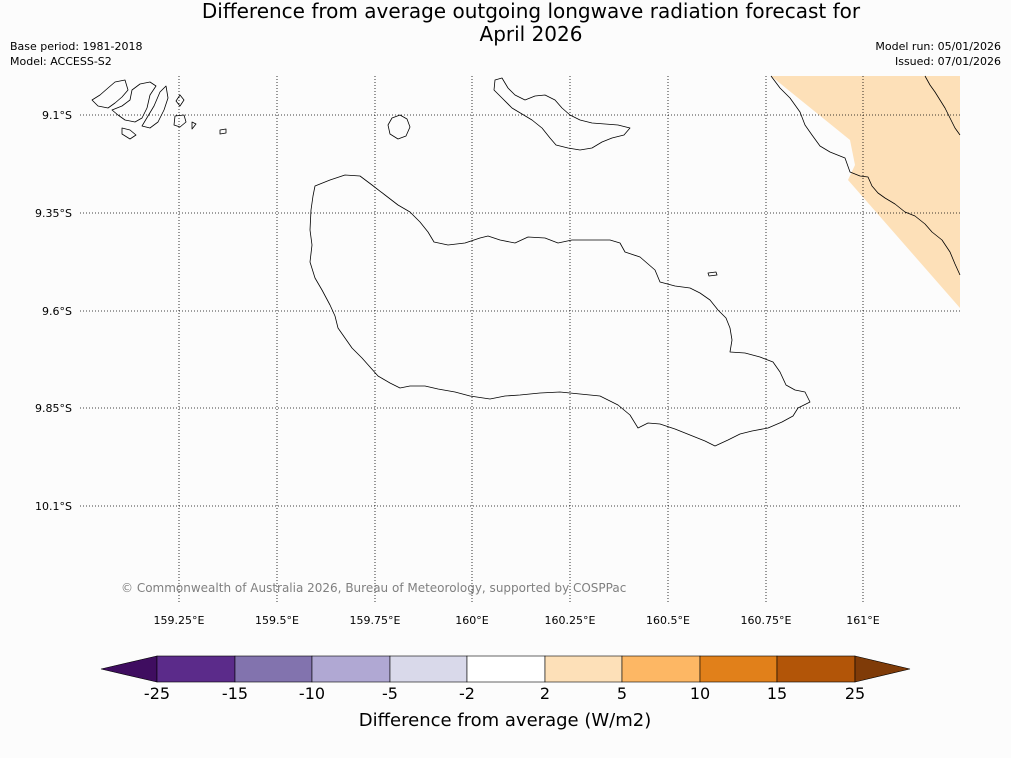  What do you see at coordinates (545, 693) in the screenshot?
I see `colorbar-tick: 2` at bounding box center [545, 693].